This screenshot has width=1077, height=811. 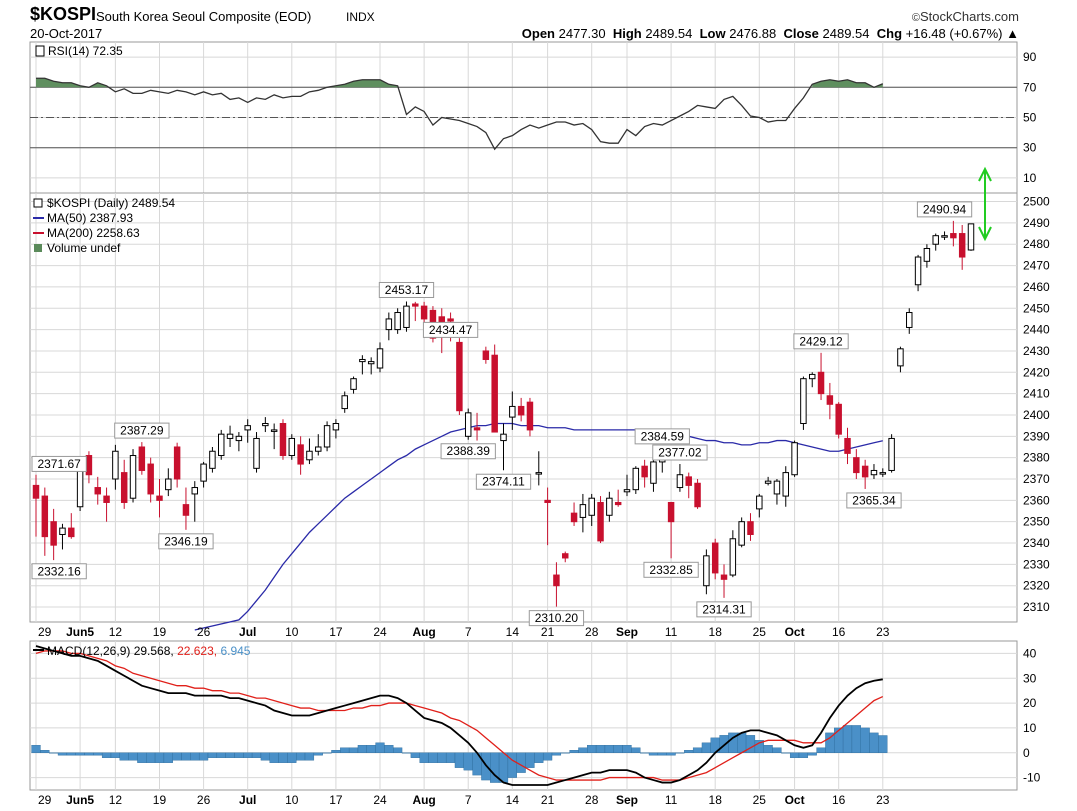 What do you see at coordinates (407, 290) in the screenshot?
I see `price-annotation: 2453.17` at bounding box center [407, 290].